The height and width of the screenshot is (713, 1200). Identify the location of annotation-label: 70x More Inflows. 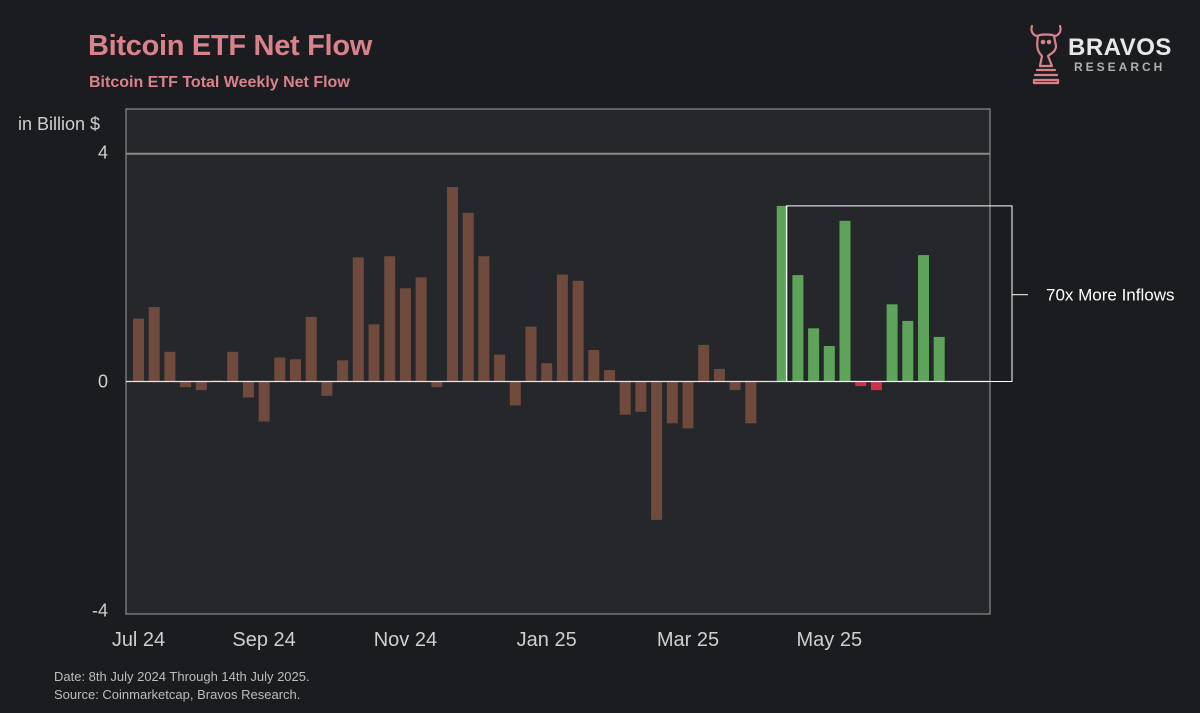
(1110, 295).